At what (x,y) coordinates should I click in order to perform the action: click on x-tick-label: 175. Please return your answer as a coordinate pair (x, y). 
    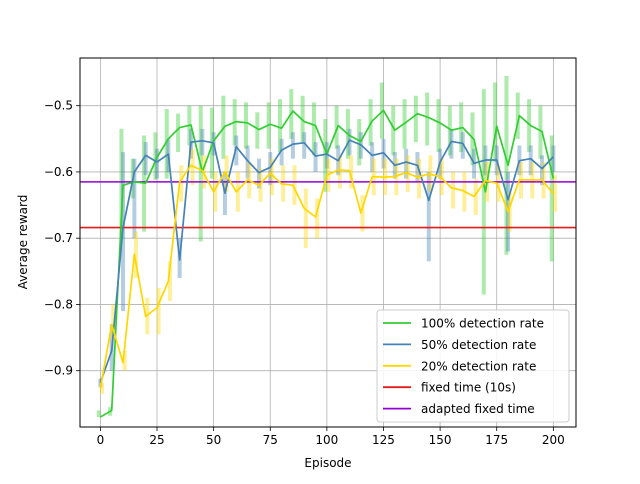
    Looking at the image, I should click on (496, 440).